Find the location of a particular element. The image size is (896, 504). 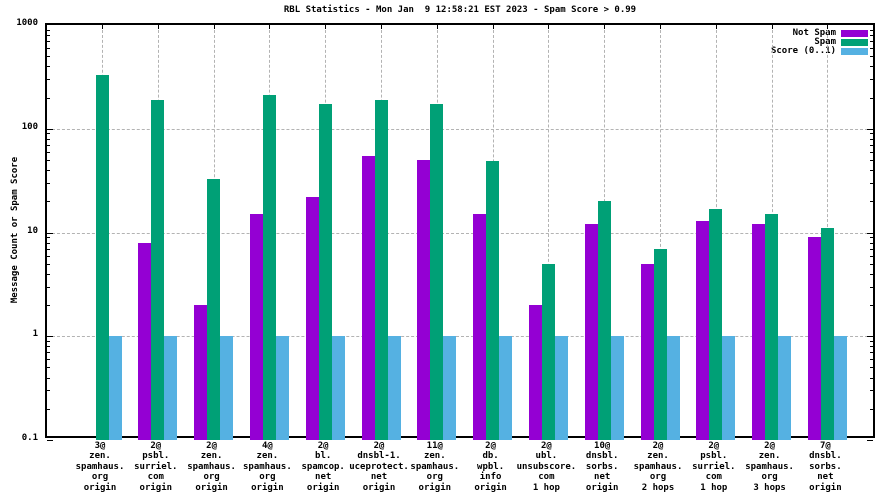

x-category-label: 2@ zen. spamhaus. org origin is located at coordinates (212, 467).